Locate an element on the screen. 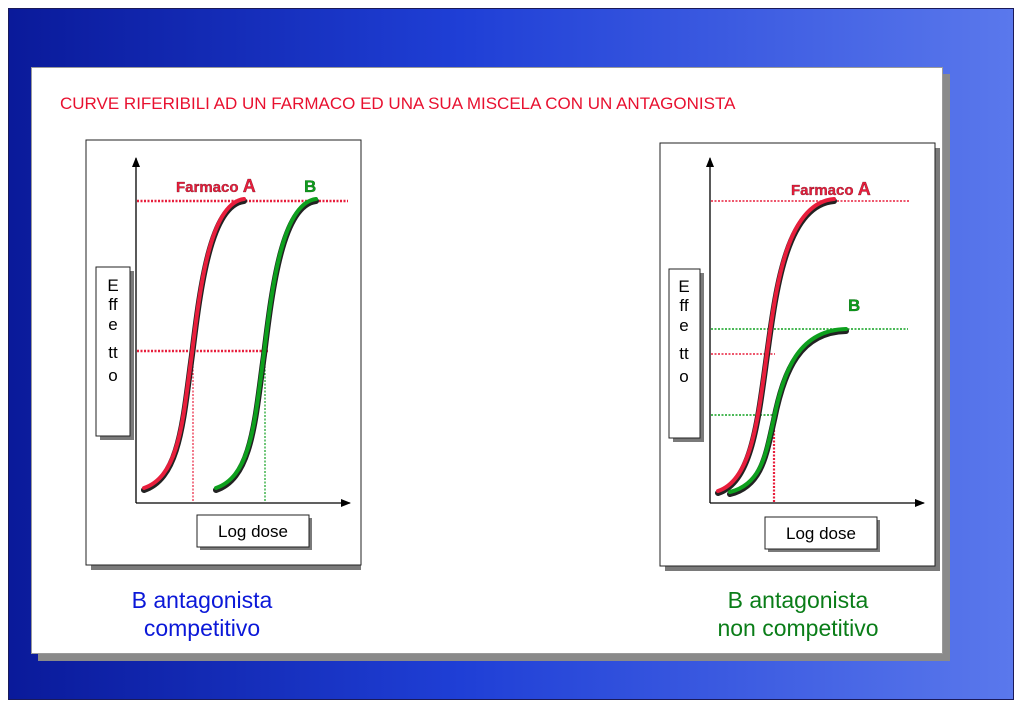  left-ylabel-line-2: ff is located at coordinates (112, 304).